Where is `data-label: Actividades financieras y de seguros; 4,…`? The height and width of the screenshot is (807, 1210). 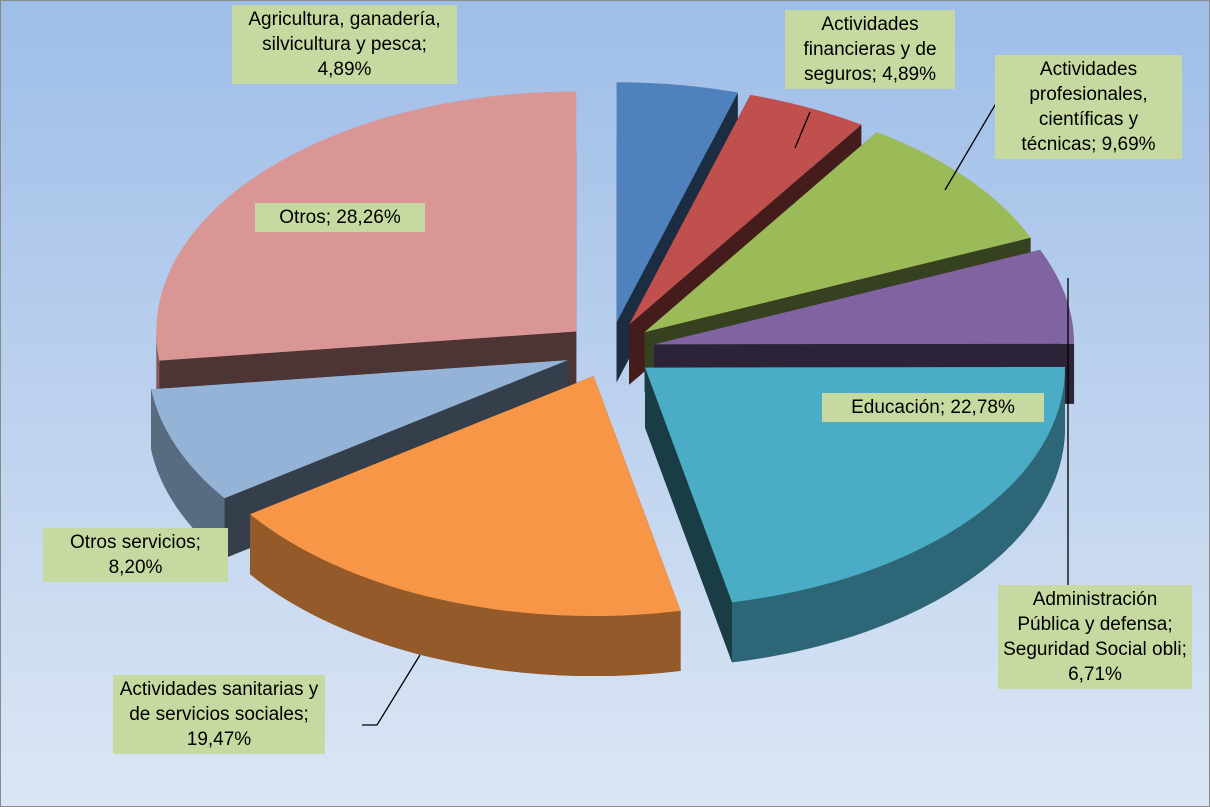 data-label: Actividades financieras y de seguros; 4,… is located at coordinates (870, 49).